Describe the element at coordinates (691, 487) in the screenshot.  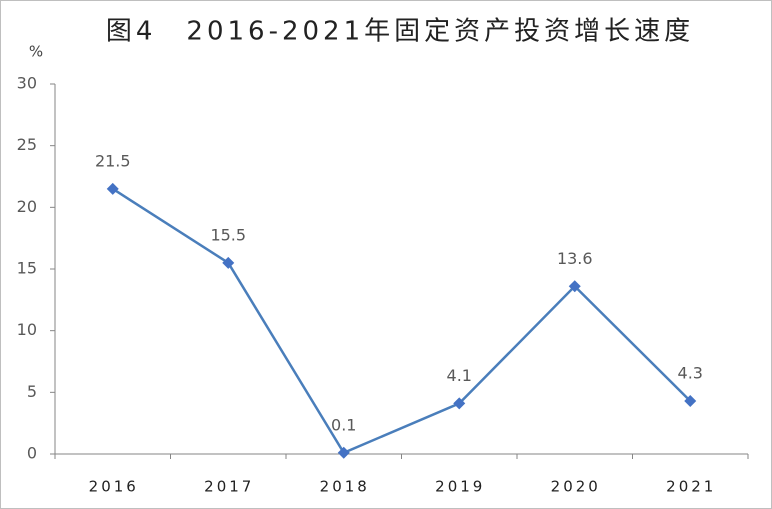
I see `x-tick-label: 2021` at that location.